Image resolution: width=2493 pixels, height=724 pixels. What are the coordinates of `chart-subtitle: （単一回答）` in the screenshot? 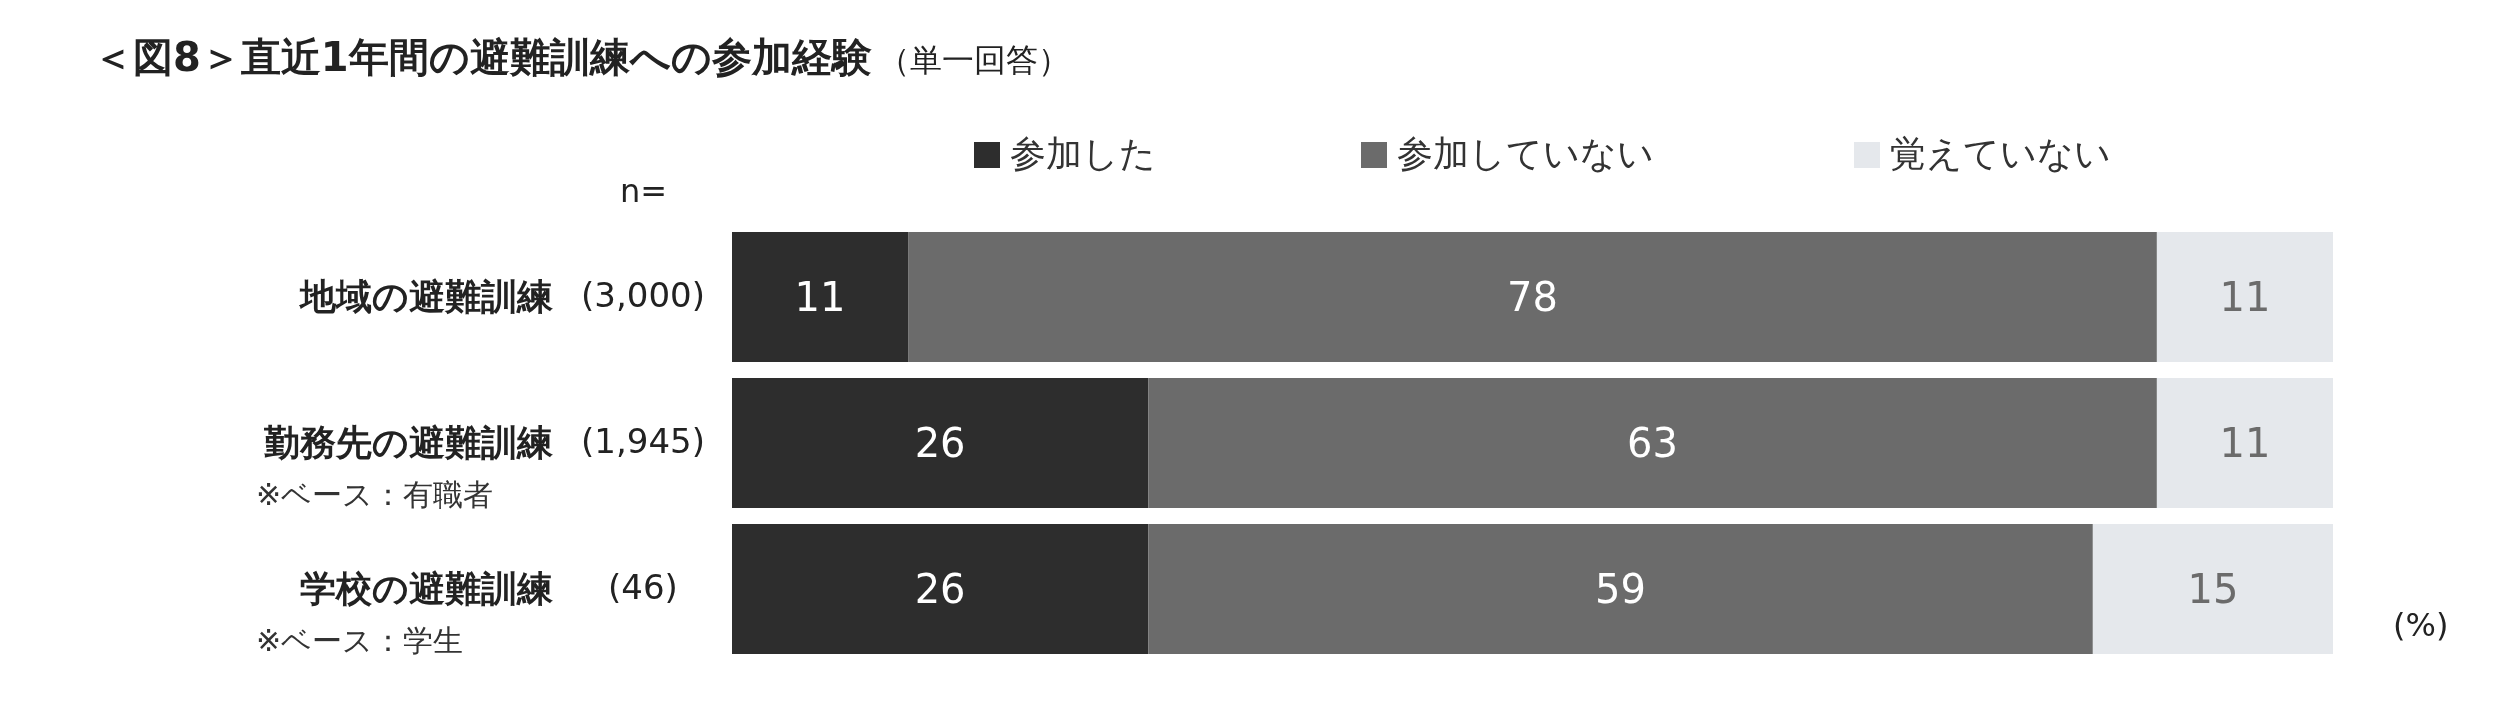 It's located at (973, 60).